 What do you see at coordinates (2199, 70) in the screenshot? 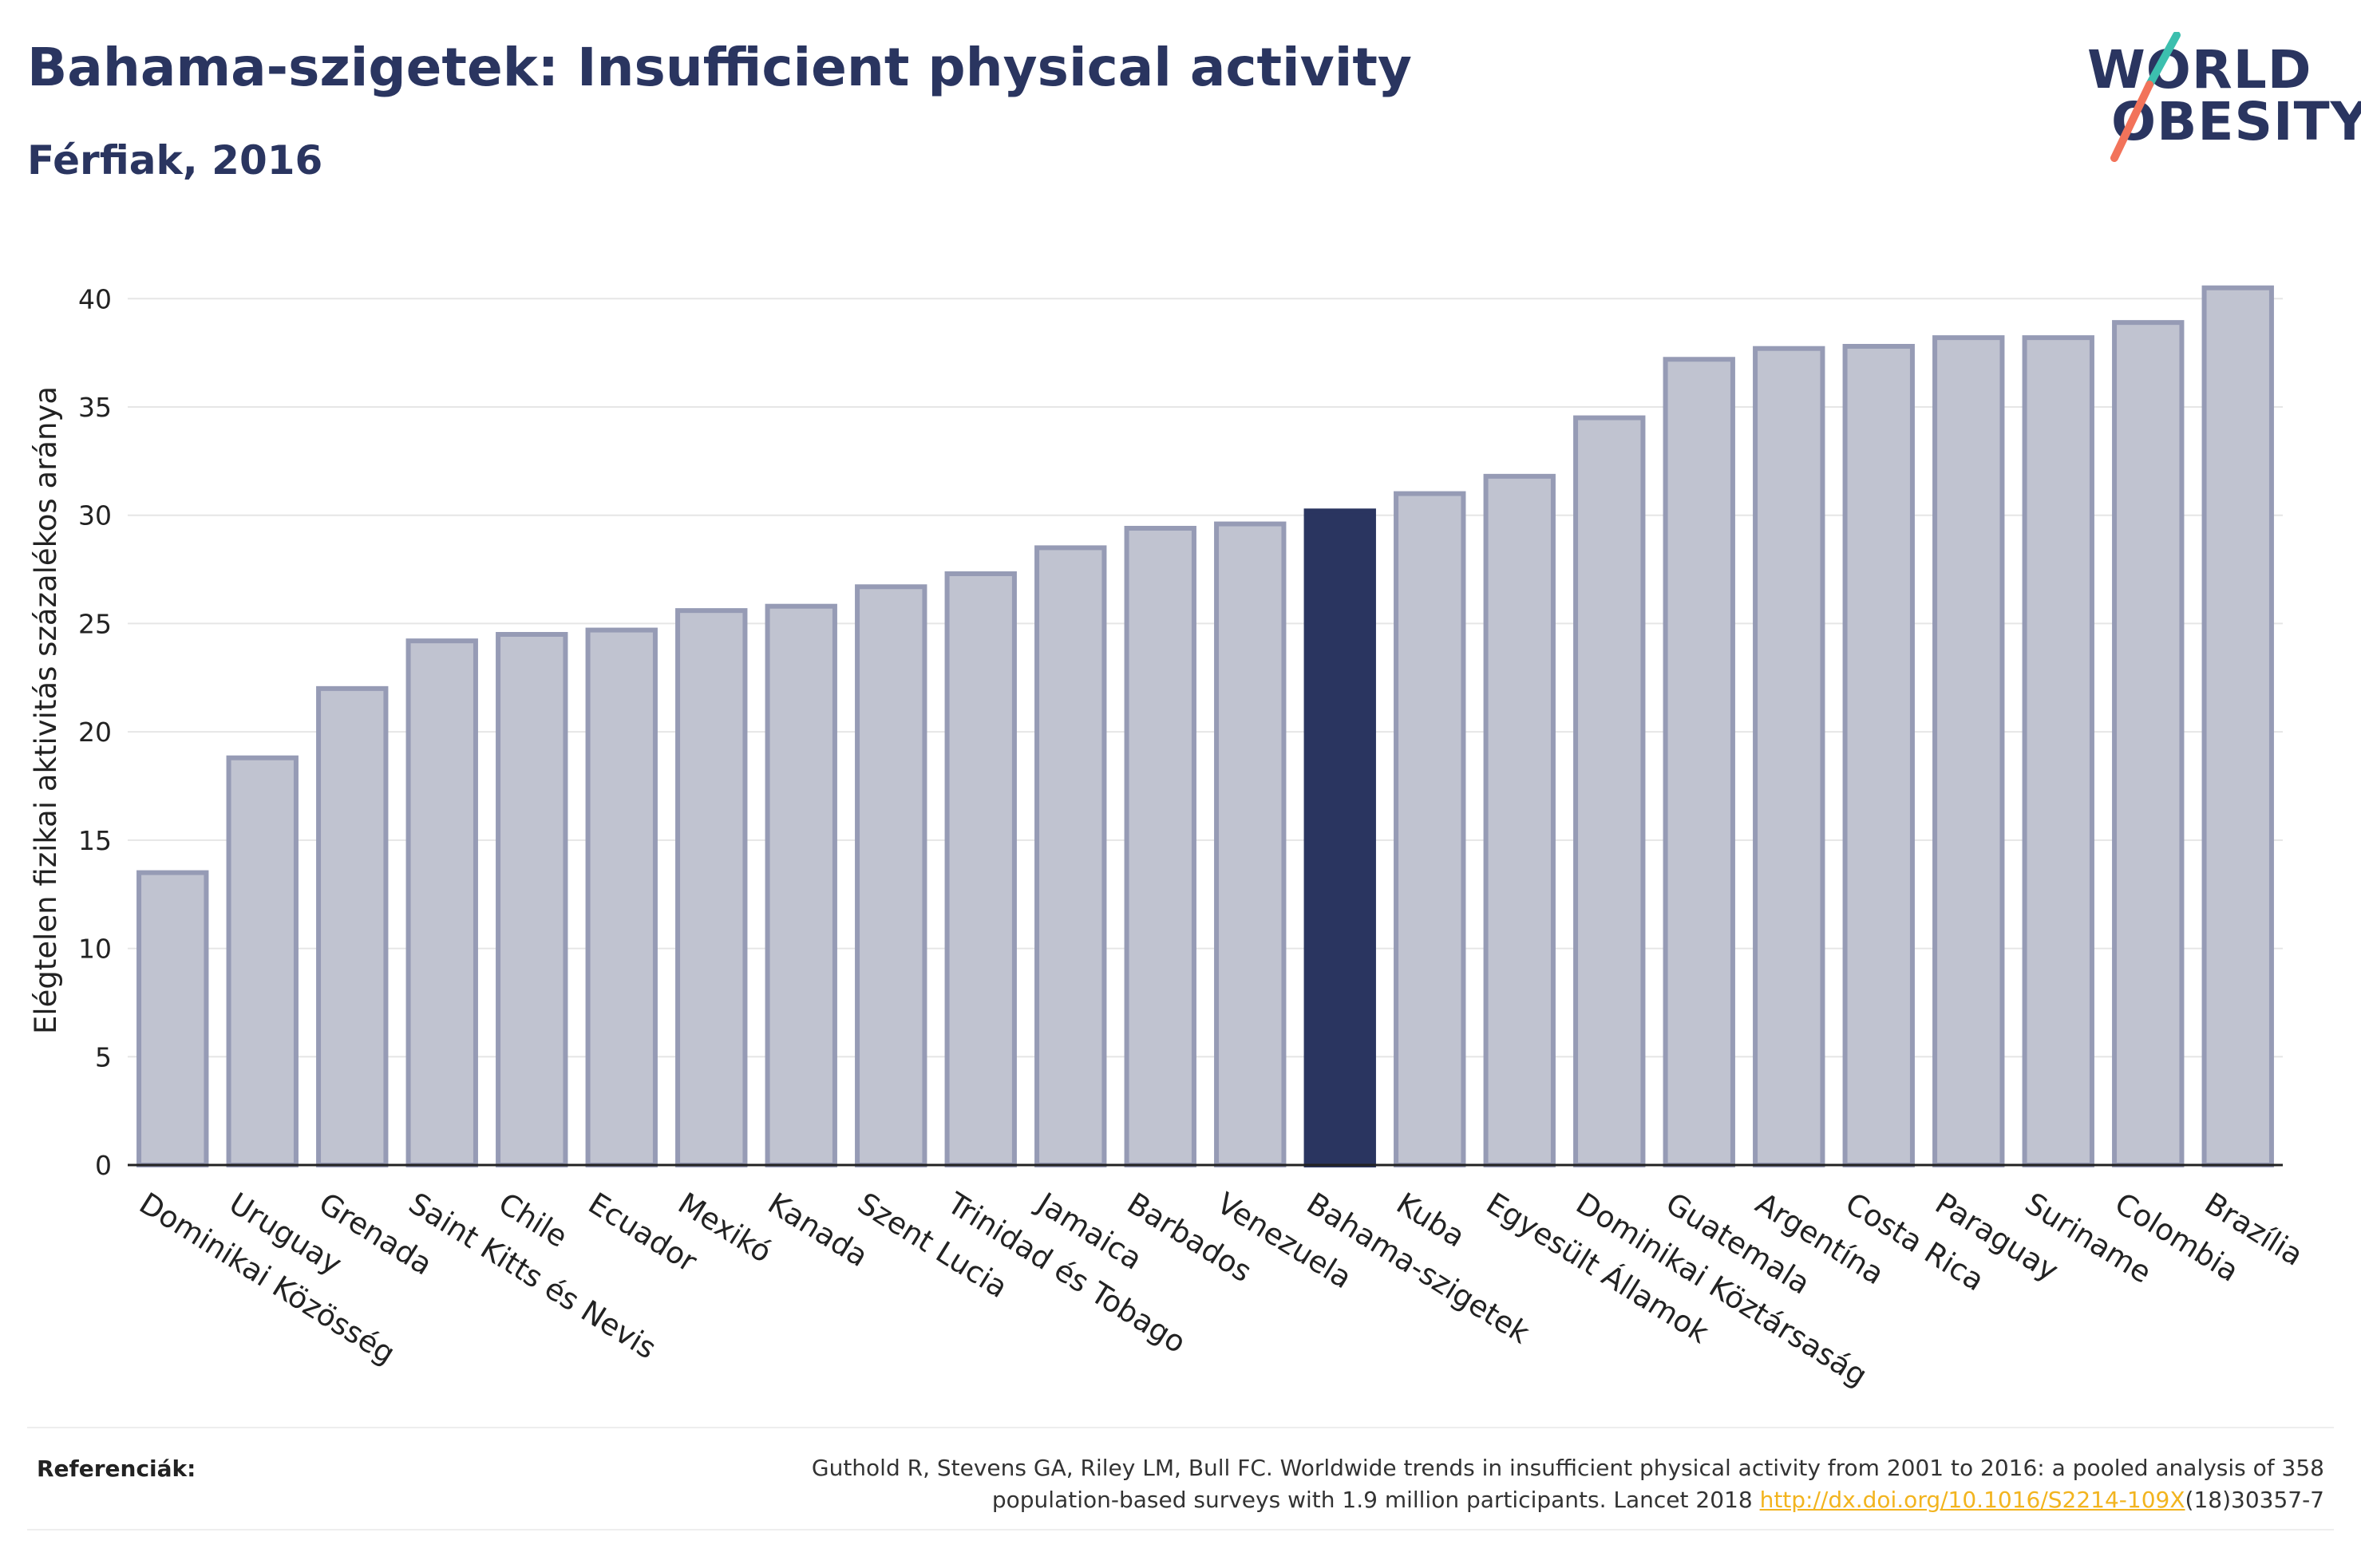
I see `logo-text-world: WORLD` at bounding box center [2199, 70].